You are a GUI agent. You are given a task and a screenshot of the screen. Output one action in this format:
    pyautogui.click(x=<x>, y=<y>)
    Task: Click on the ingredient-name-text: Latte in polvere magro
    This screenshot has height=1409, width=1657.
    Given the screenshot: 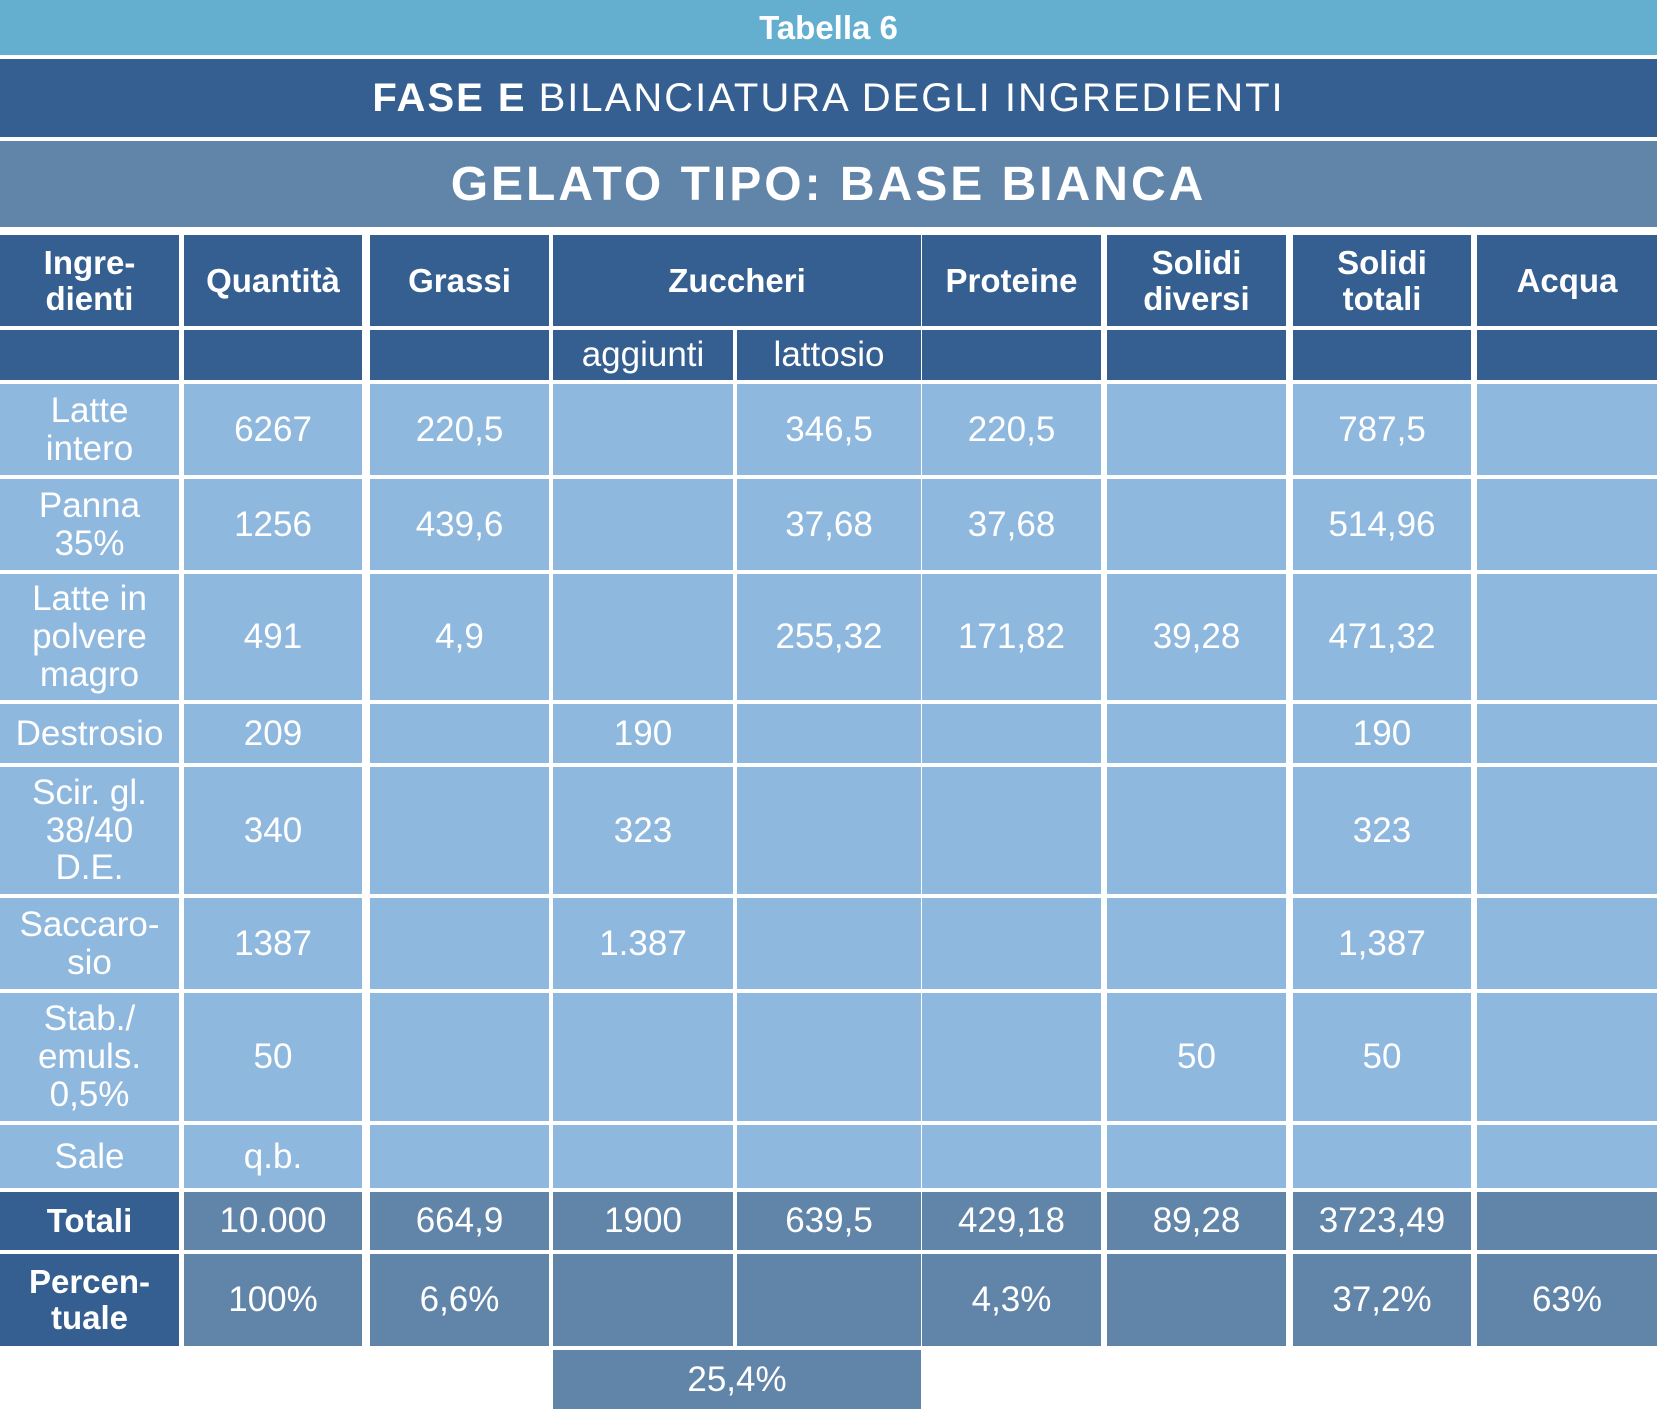 What is the action you would take?
    pyautogui.click(x=89, y=636)
    